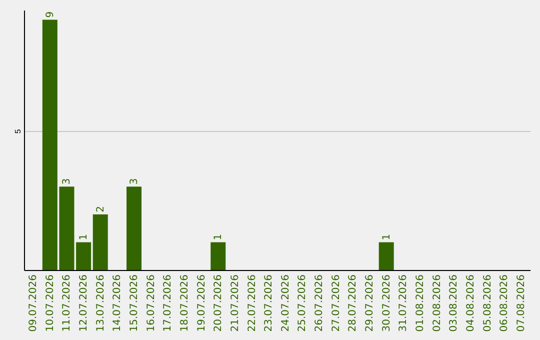 This screenshot has height=340, width=540. I want to click on x-tick-label: 23.07.2026, so click(269, 303).